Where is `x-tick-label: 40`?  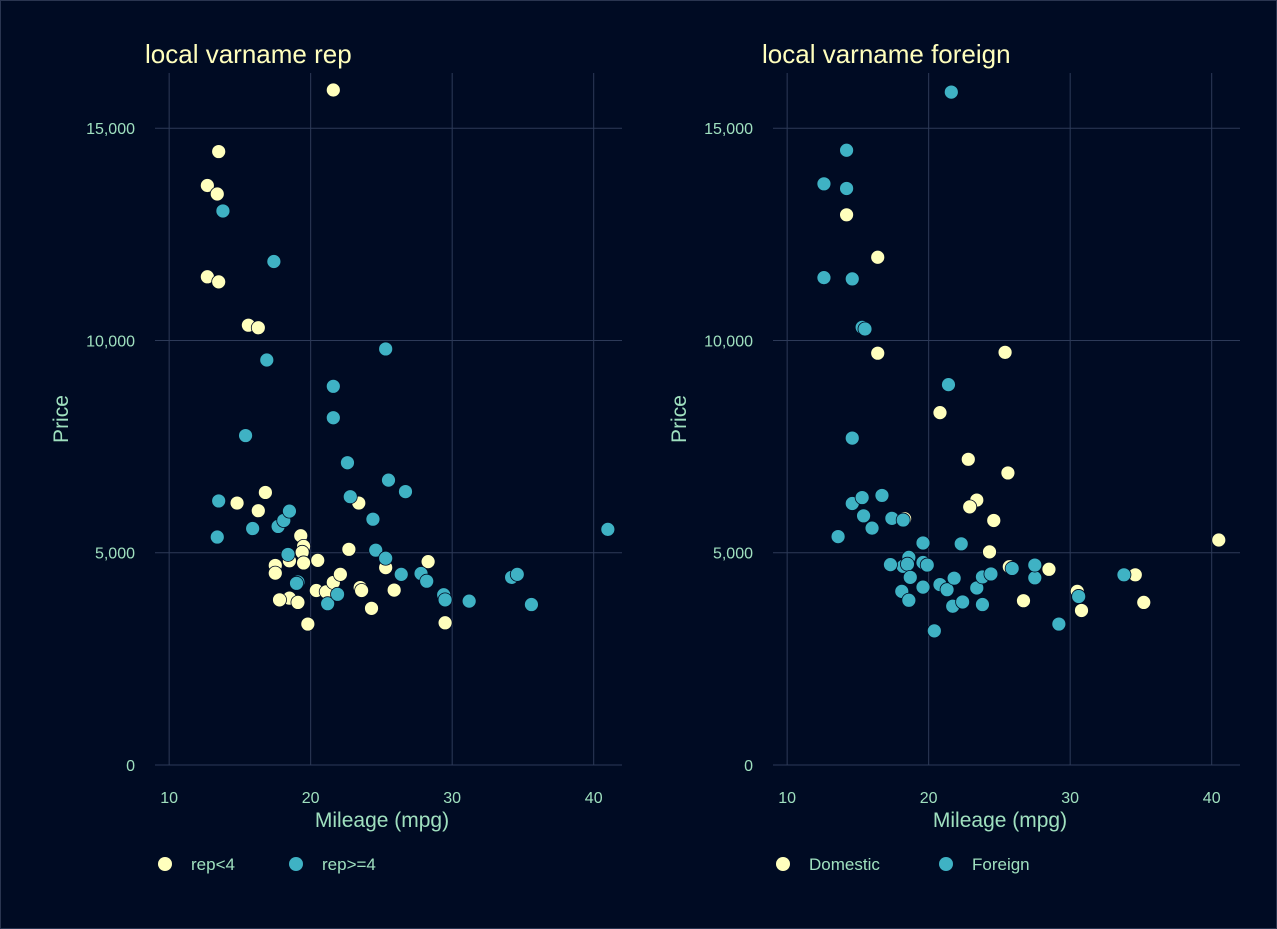
x-tick-label: 40 is located at coordinates (1212, 798).